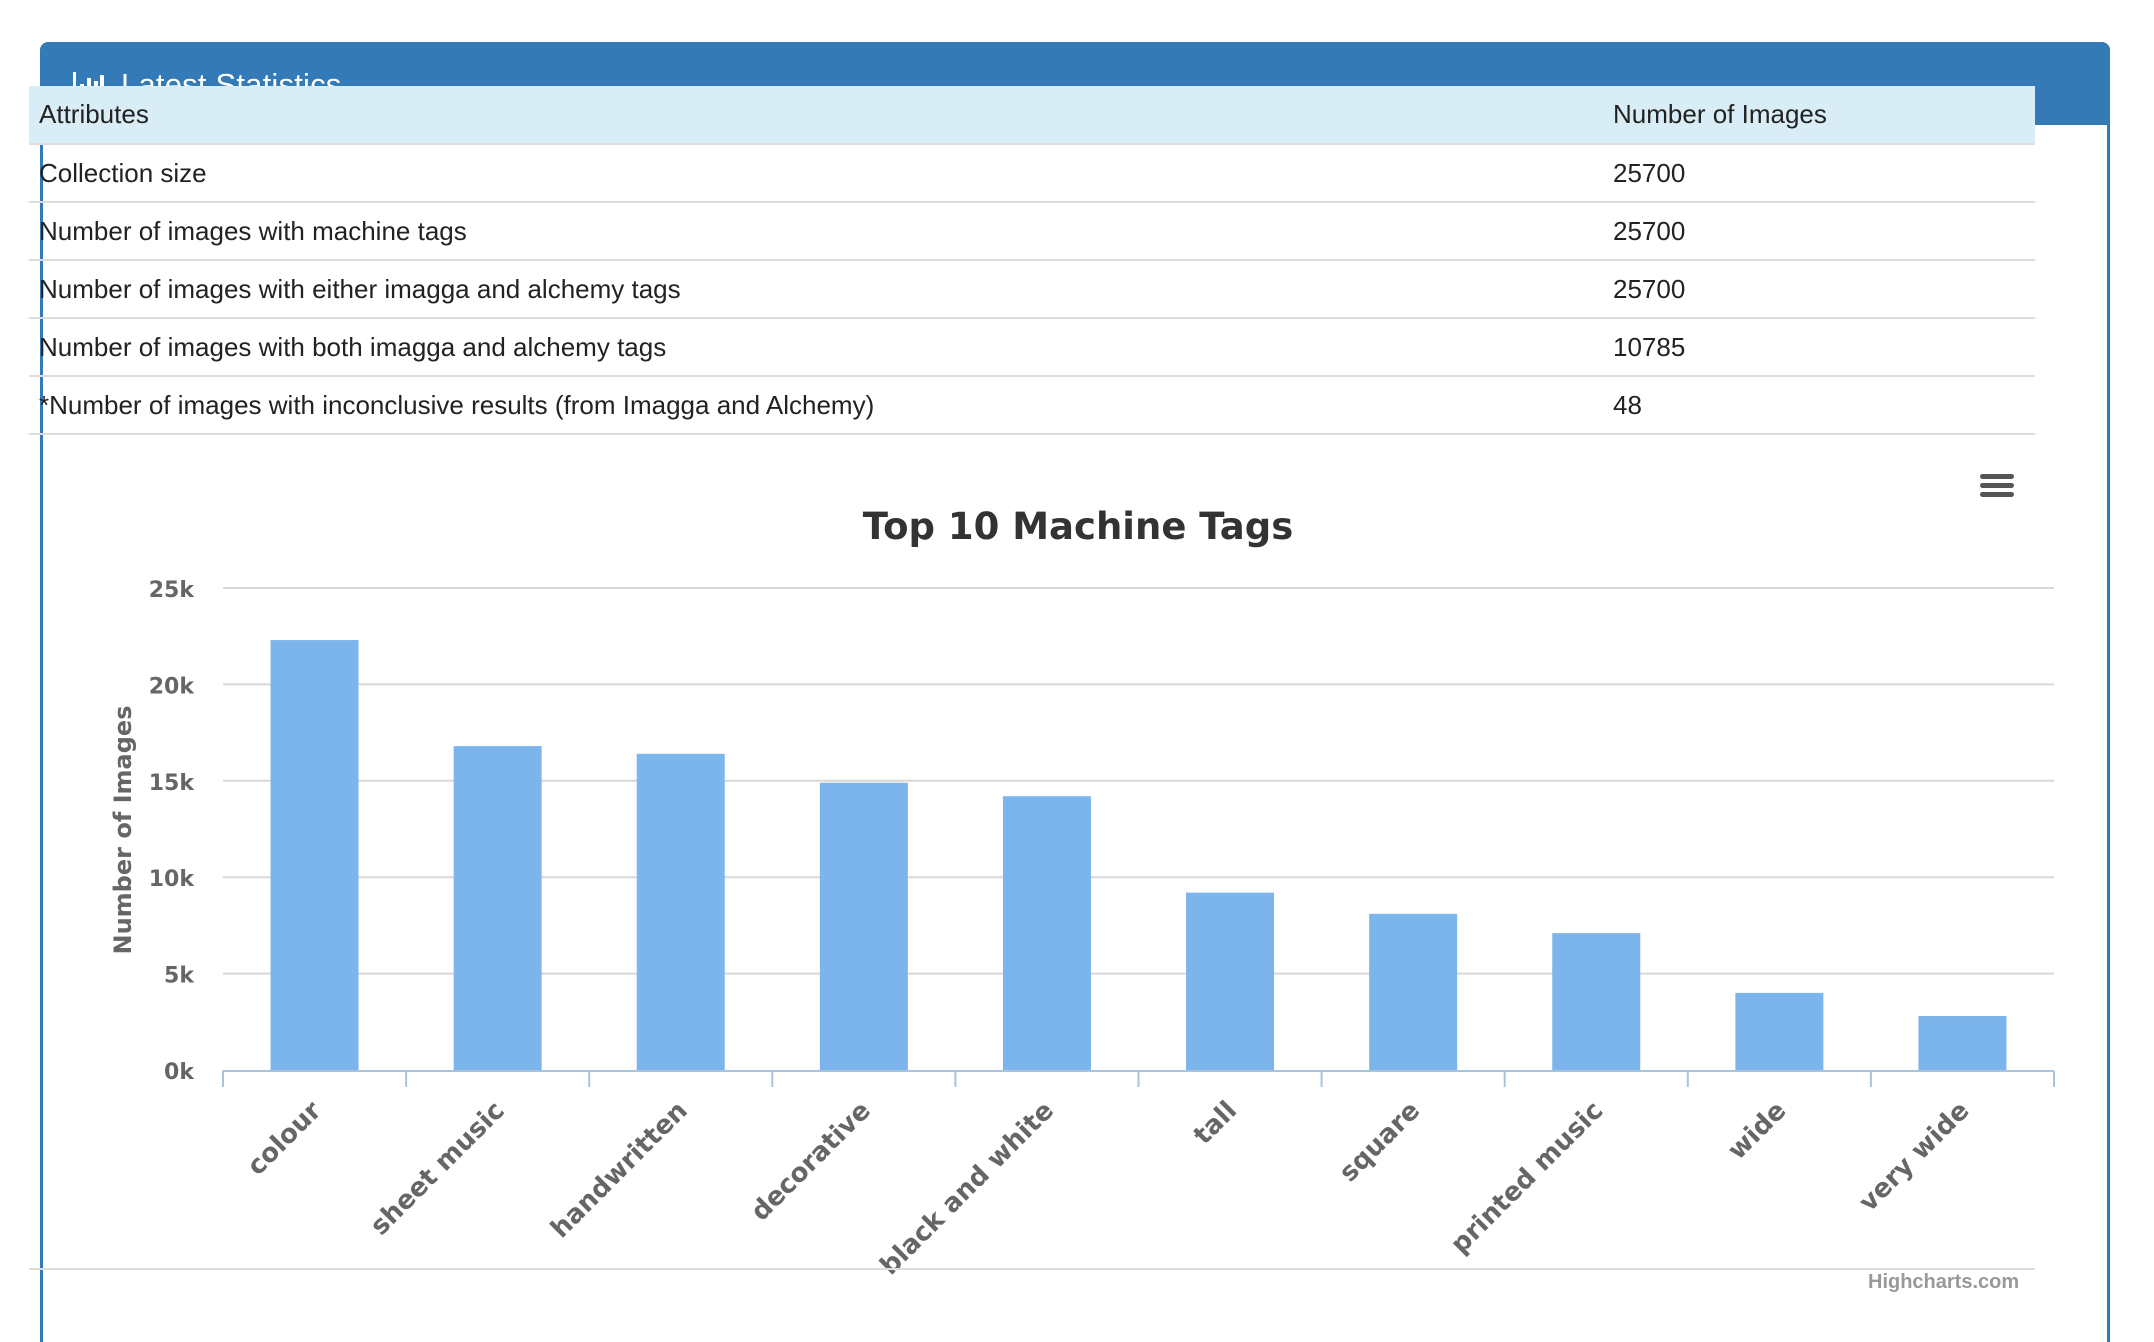 Image resolution: width=2154 pixels, height=1342 pixels. What do you see at coordinates (1779, 1031) in the screenshot?
I see `bar-wide` at bounding box center [1779, 1031].